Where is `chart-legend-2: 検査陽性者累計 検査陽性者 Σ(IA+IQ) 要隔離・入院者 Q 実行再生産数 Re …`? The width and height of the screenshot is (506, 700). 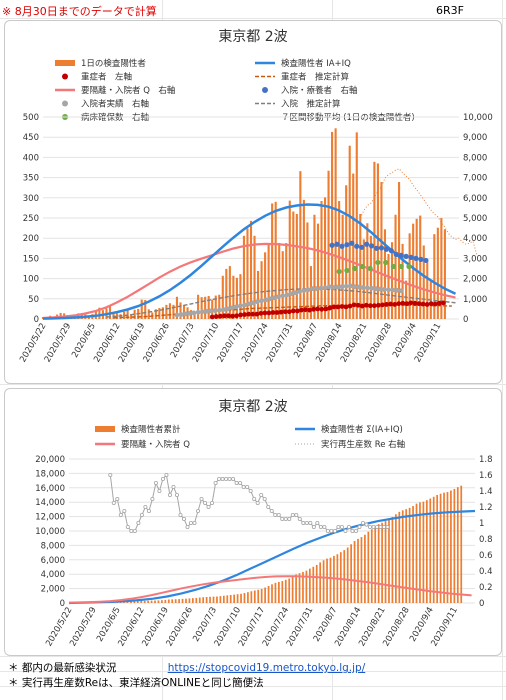 chart-legend-2: 検査陽性者累計 検査陽性者 Σ(IA+IQ) 要隔離・入院者 Q 実行再生産数 Re … is located at coordinates (250, 437).